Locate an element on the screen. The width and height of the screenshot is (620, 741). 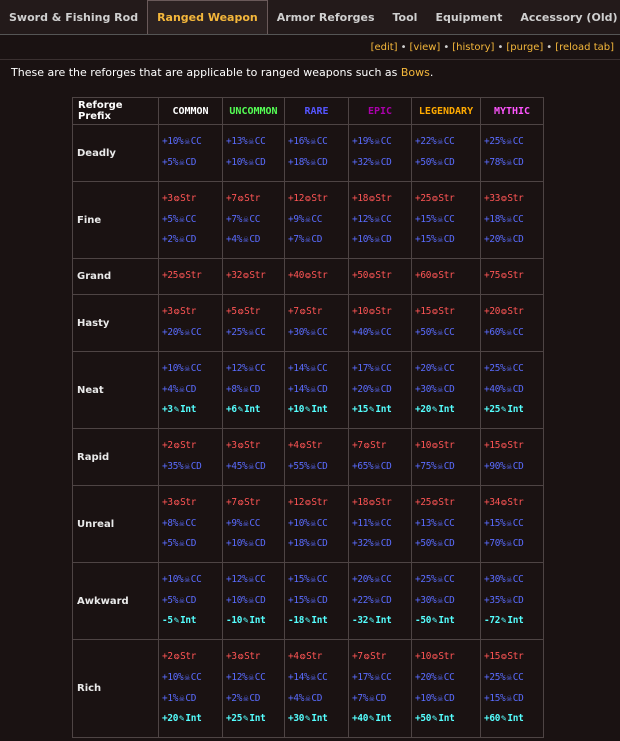
reforge-name: Rapid is located at coordinates (115, 457).